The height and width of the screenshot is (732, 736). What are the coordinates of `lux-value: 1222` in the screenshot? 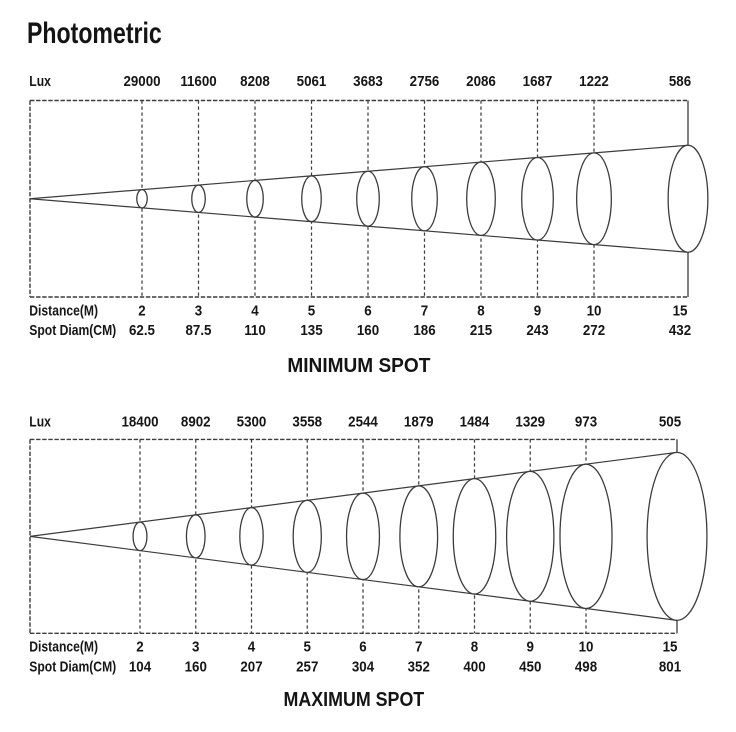 It's located at (594, 82).